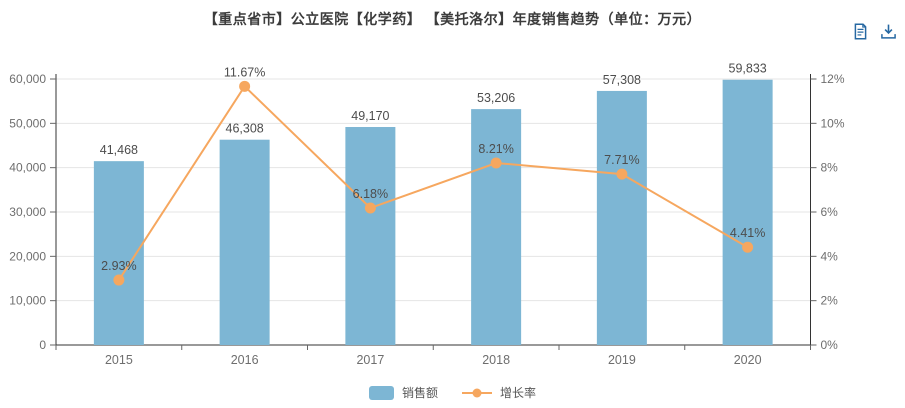  I want to click on x-axis-category-label: 2016, so click(245, 360).